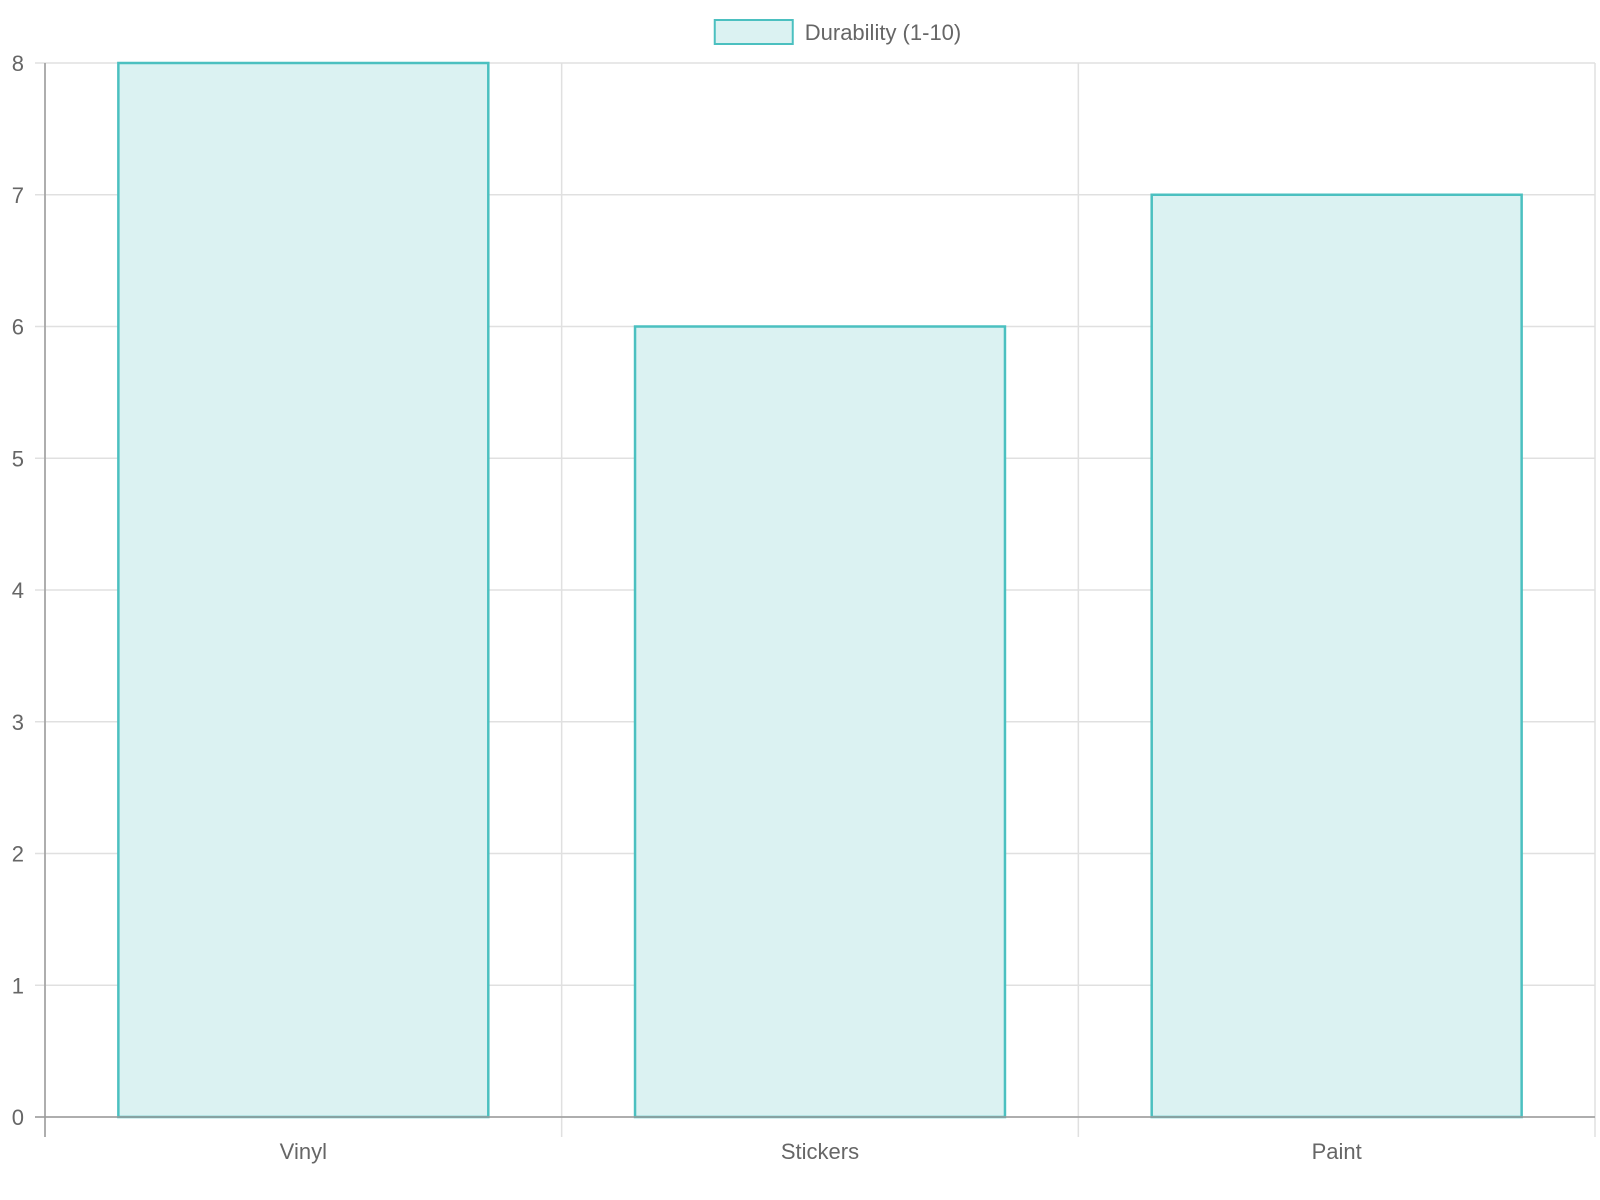 The image size is (1600, 1200). Describe the element at coordinates (18, 195) in the screenshot. I see `y-tick-label: 7` at that location.